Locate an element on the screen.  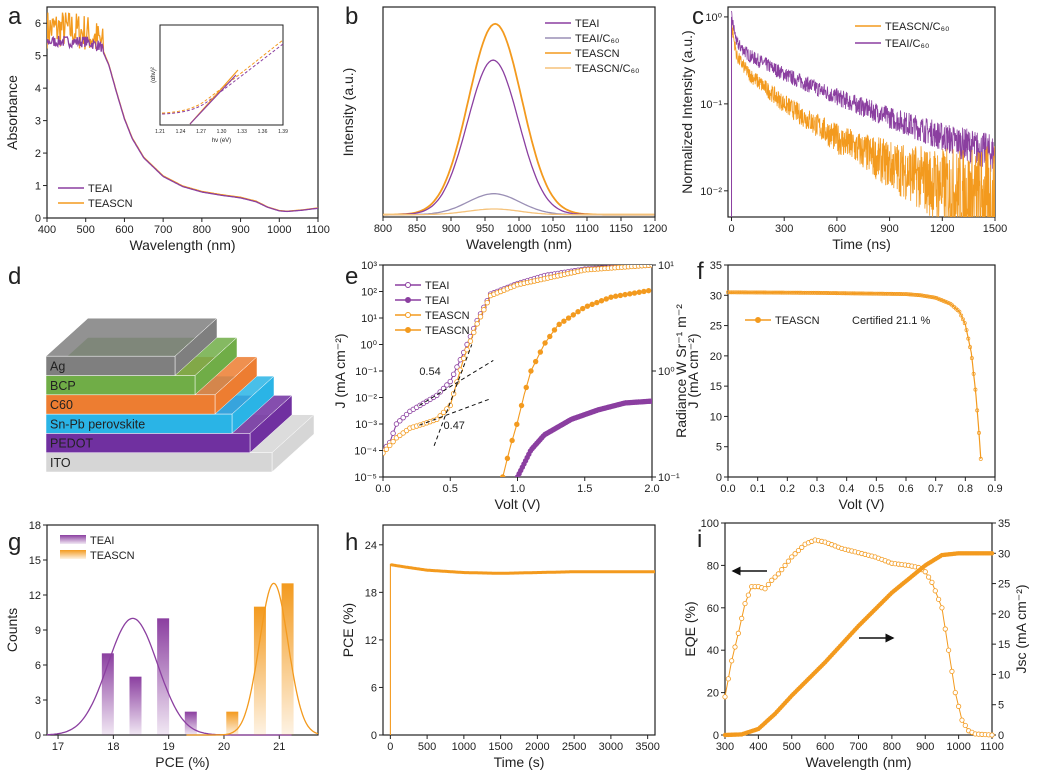
y2-tick-label: 10¹ is located at coordinates (666, 266).